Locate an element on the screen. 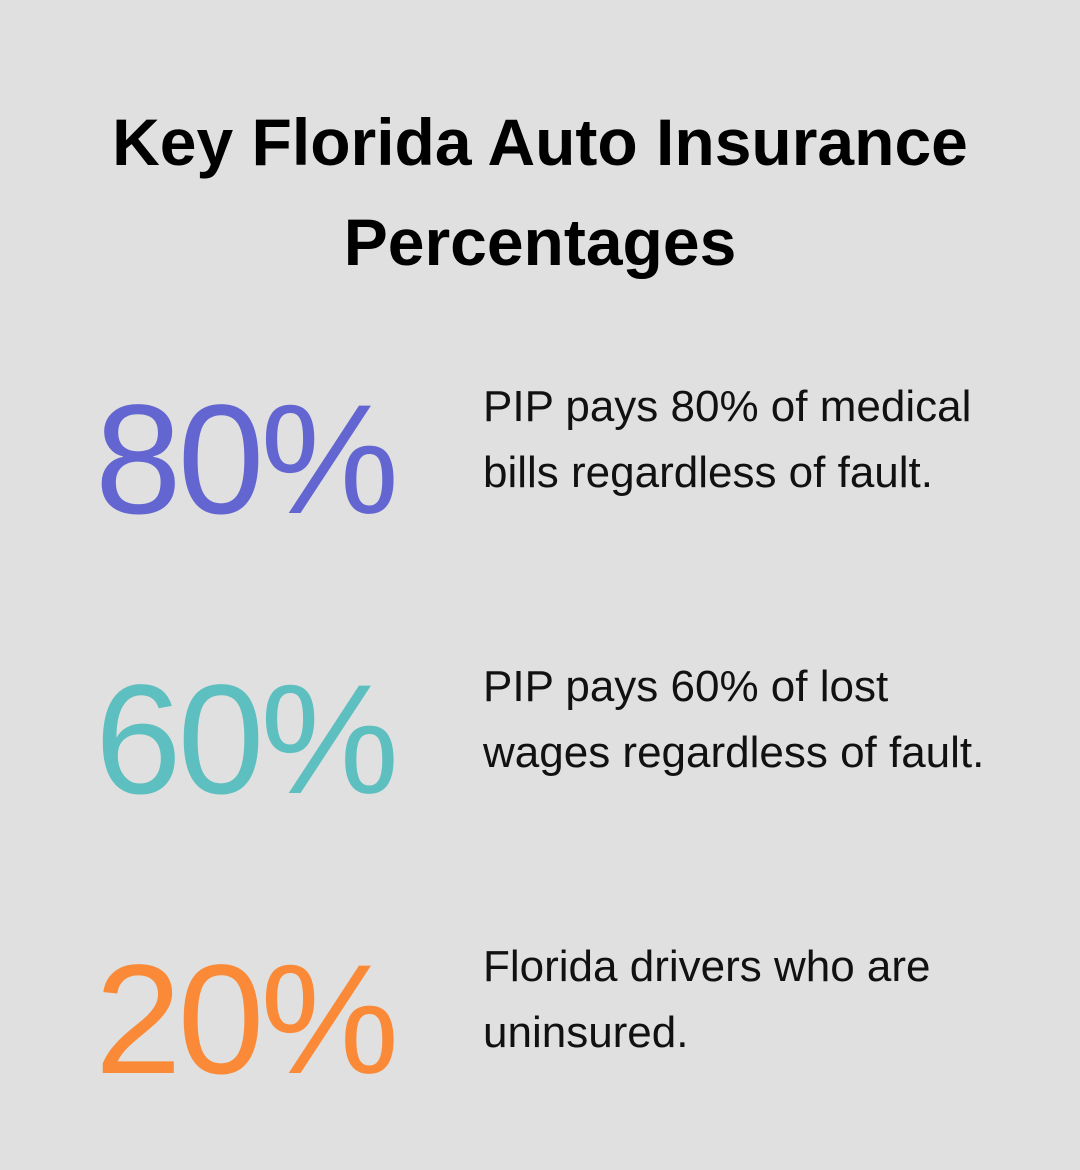 The image size is (1080, 1170). stat-value: 80% is located at coordinates (246, 460).